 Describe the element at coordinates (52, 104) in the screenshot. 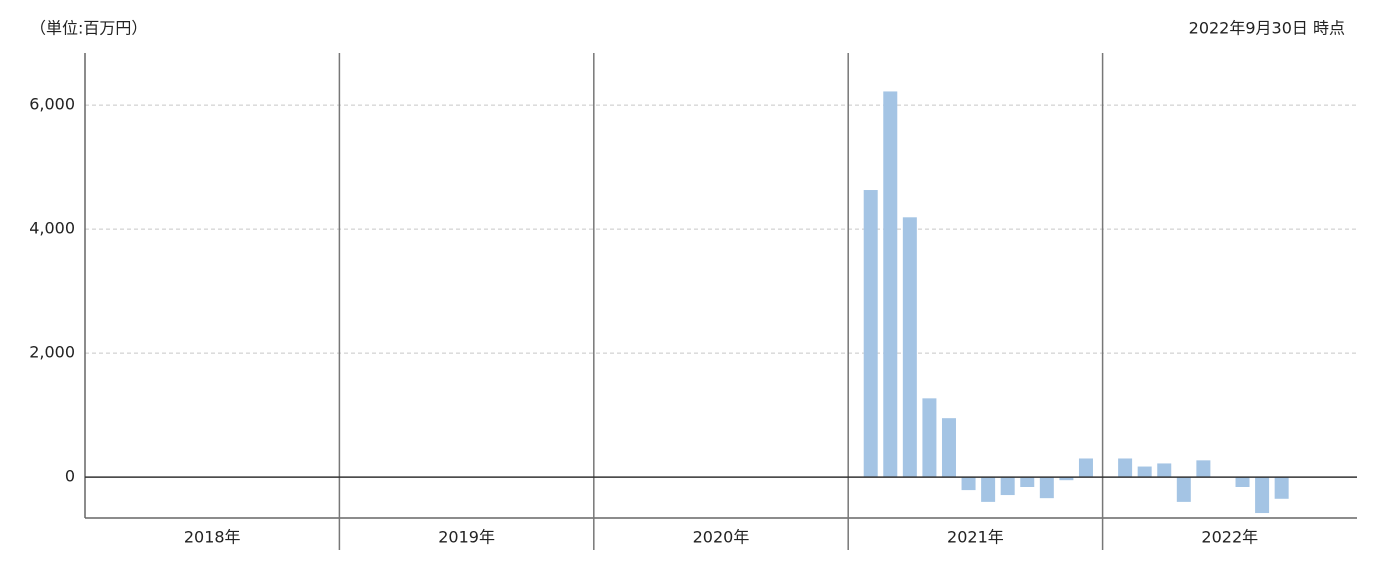

I see `y-tick-label: 6,000` at that location.